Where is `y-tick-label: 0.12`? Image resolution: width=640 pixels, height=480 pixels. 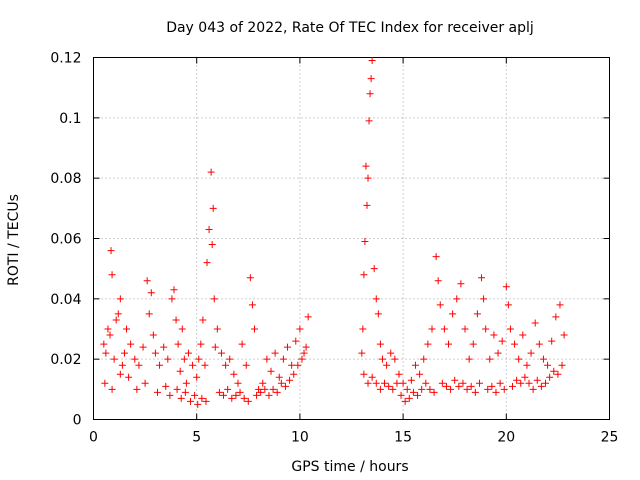 y-tick-label: 0.12 is located at coordinates (65, 59).